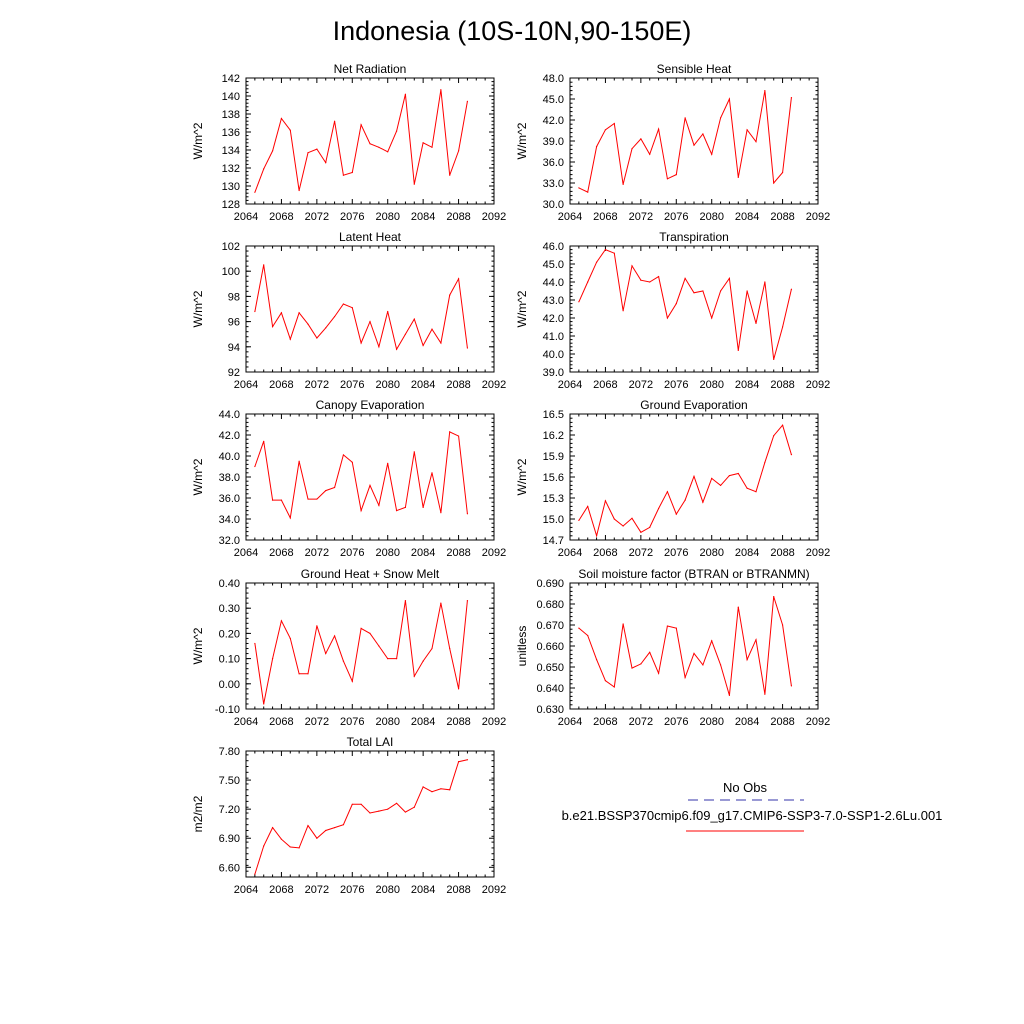  What do you see at coordinates (693, 574) in the screenshot?
I see `panel-title: Soil moisture factor (BTRAN or BTRANMN)` at bounding box center [693, 574].